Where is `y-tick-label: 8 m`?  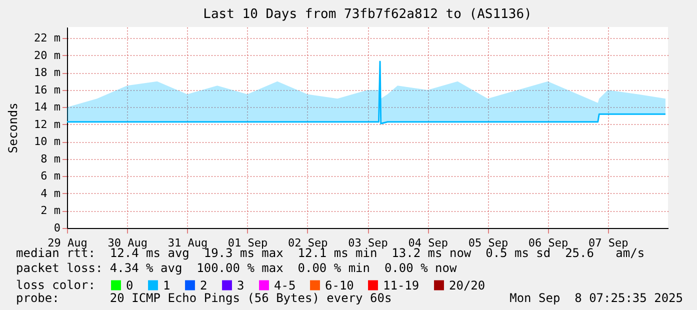 y-tick-label: 8 m is located at coordinates (50, 159).